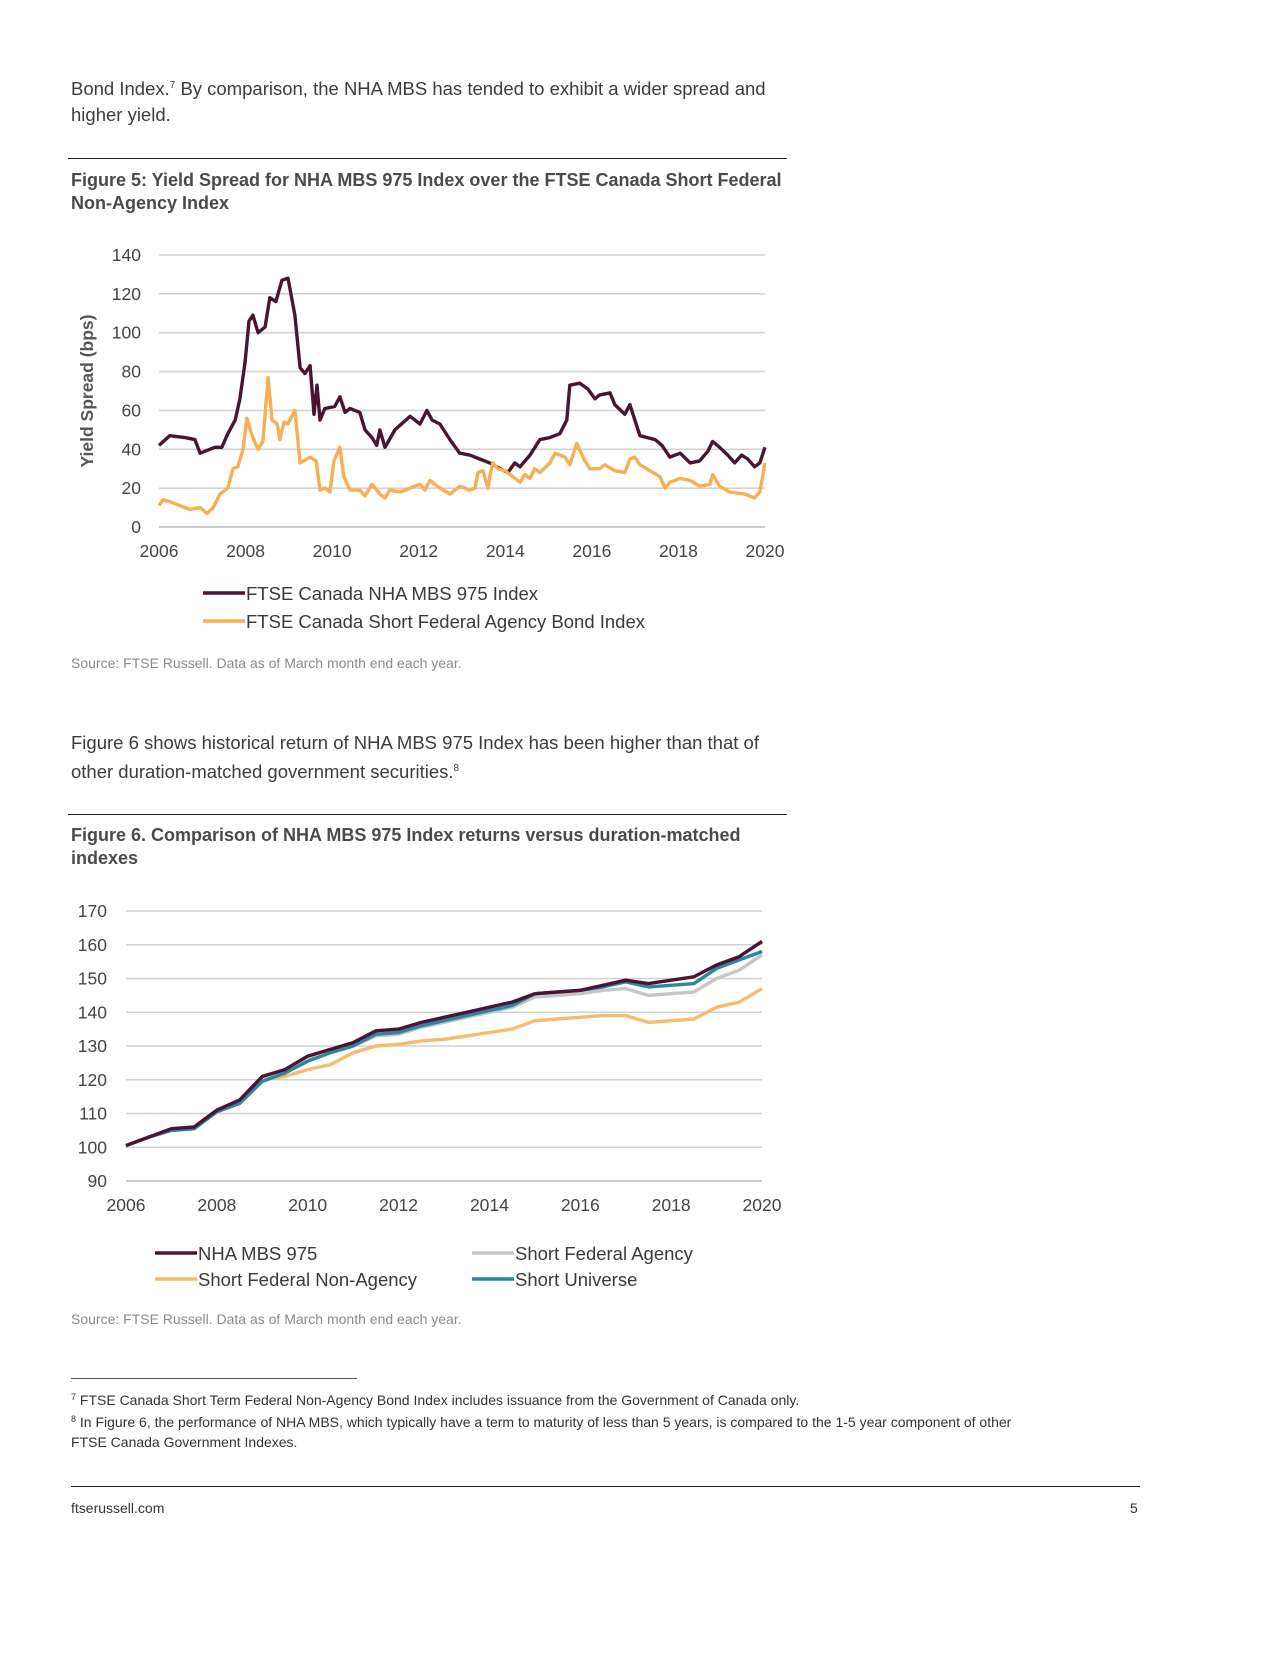  I want to click on footnote-ref: 7, so click(172, 85).